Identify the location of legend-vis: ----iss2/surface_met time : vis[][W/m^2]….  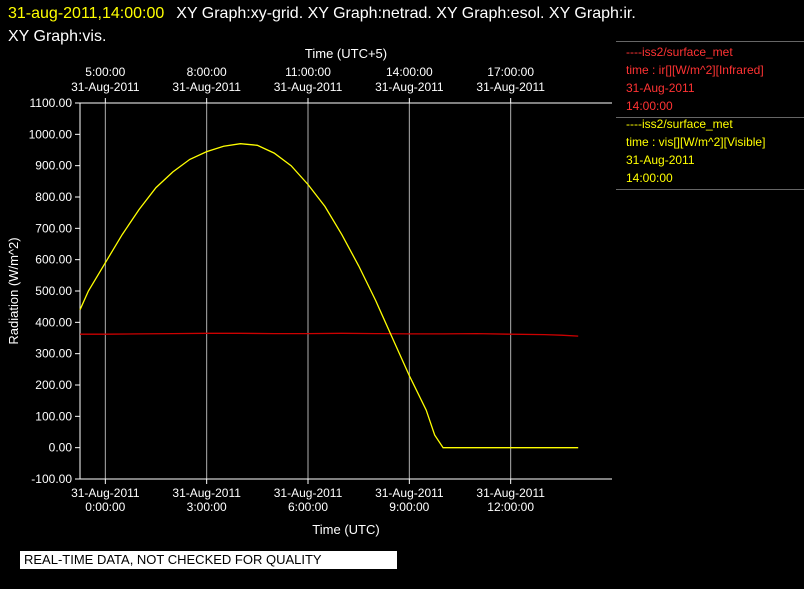
(710, 152).